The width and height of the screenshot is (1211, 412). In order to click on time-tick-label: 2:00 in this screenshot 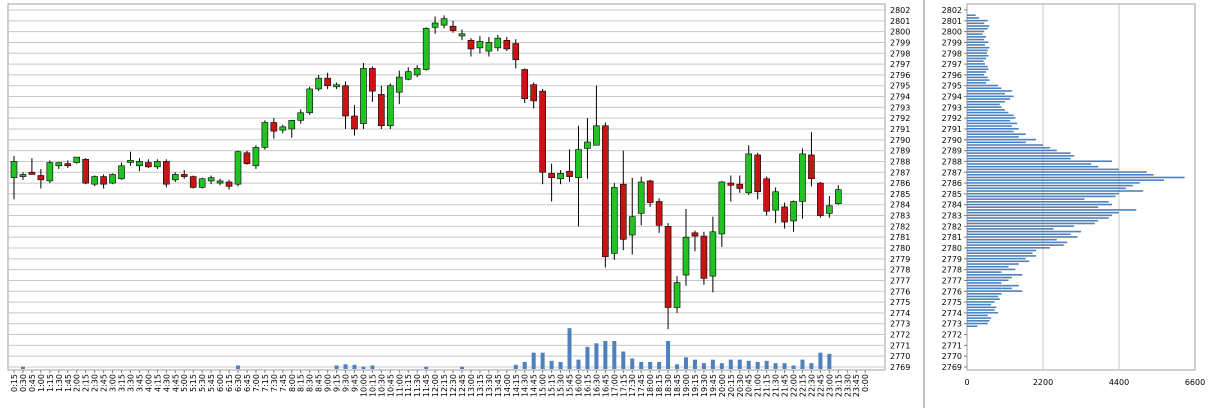, I will do `click(77, 383)`.